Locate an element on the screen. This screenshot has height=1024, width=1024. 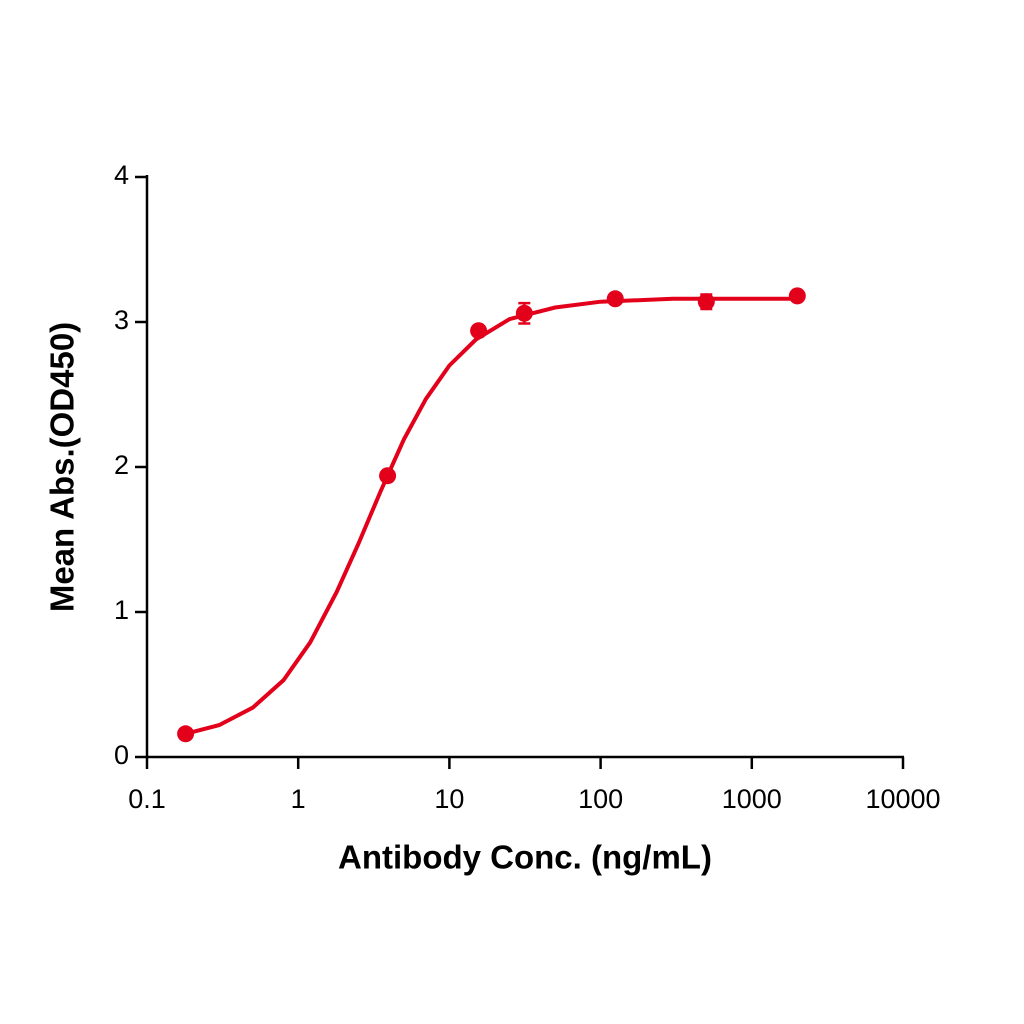
y-tick-label: 3 is located at coordinates (121, 320).